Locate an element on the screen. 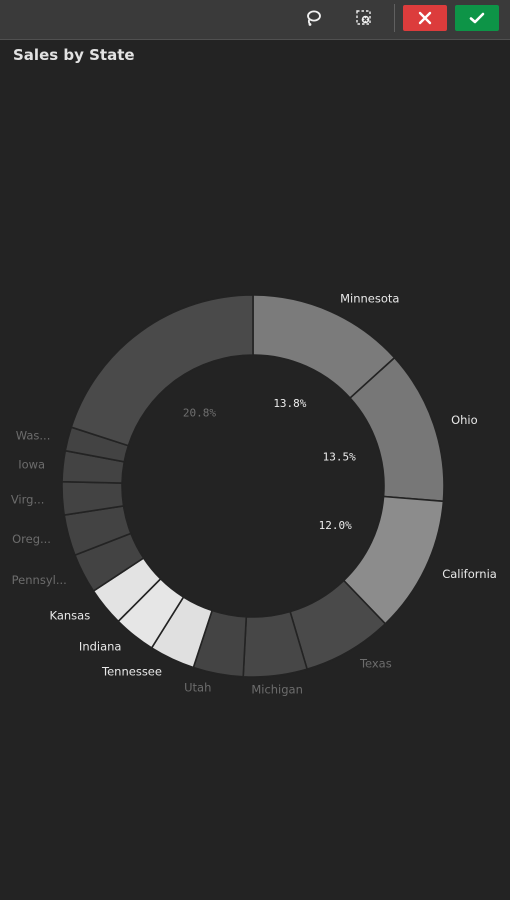  cancel-selection-button is located at coordinates (425, 18).